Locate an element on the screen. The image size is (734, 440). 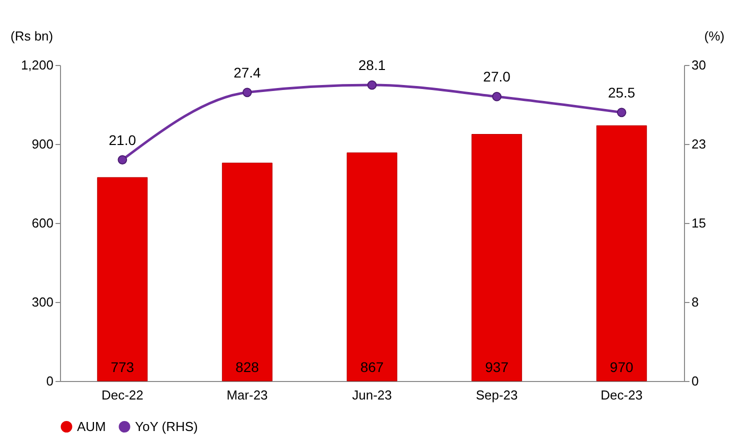
x-tick-label: Dec-22 is located at coordinates (122, 395).